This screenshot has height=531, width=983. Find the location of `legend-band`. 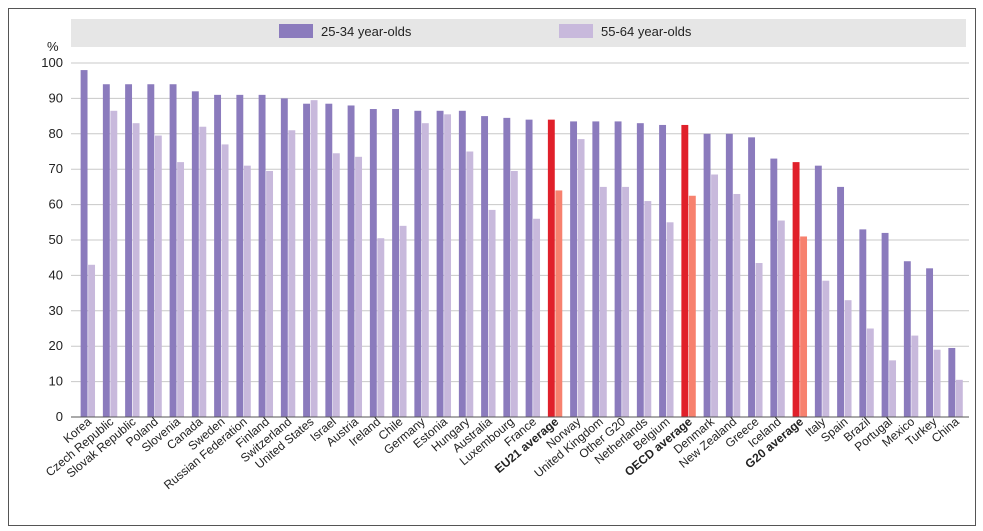

legend-band is located at coordinates (518, 33).